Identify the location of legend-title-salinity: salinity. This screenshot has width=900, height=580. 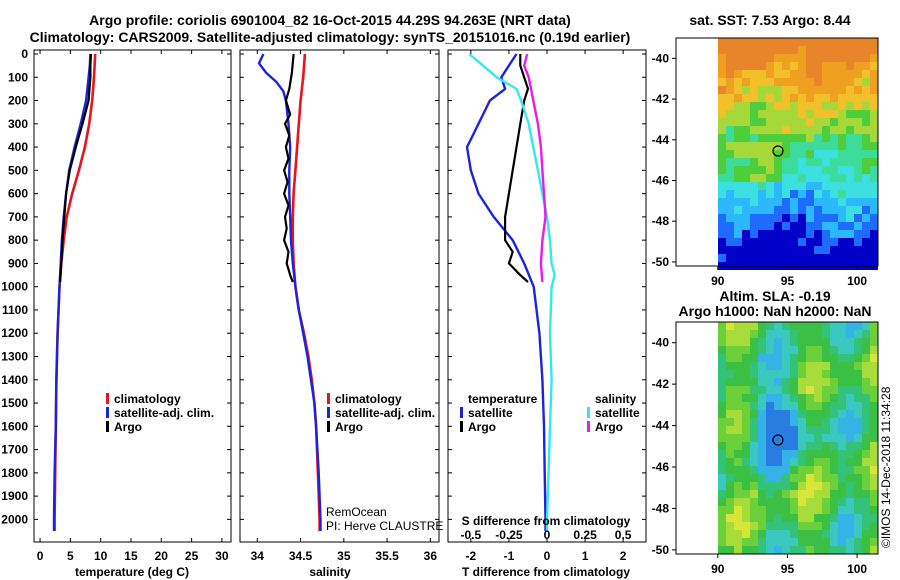
(616, 399).